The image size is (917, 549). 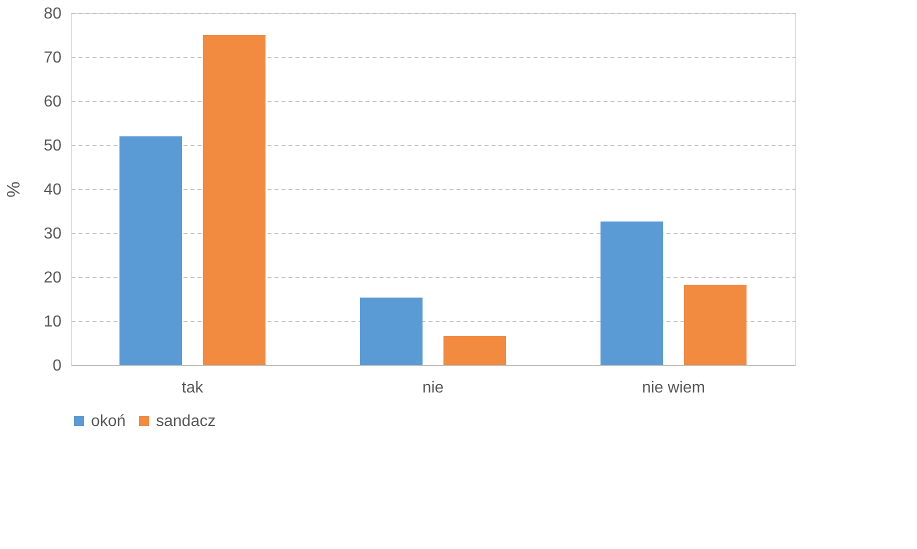 What do you see at coordinates (53, 102) in the screenshot?
I see `y-tick-label: 60` at bounding box center [53, 102].